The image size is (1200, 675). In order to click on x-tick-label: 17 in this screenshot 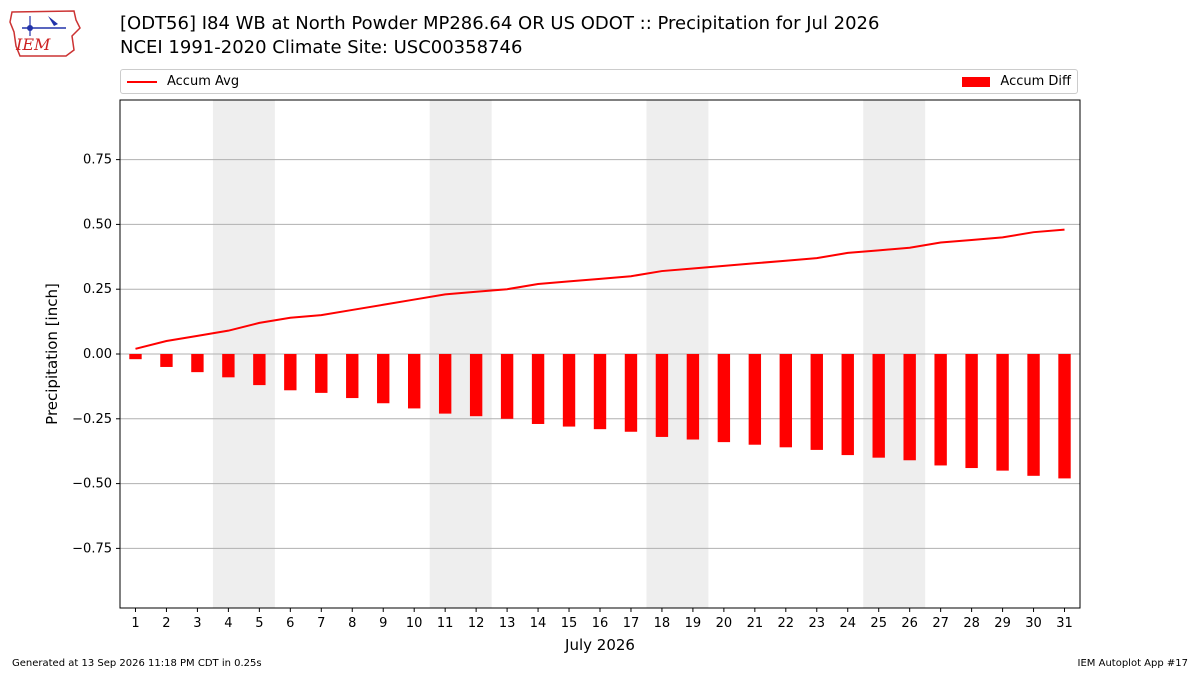, I will do `click(631, 623)`.